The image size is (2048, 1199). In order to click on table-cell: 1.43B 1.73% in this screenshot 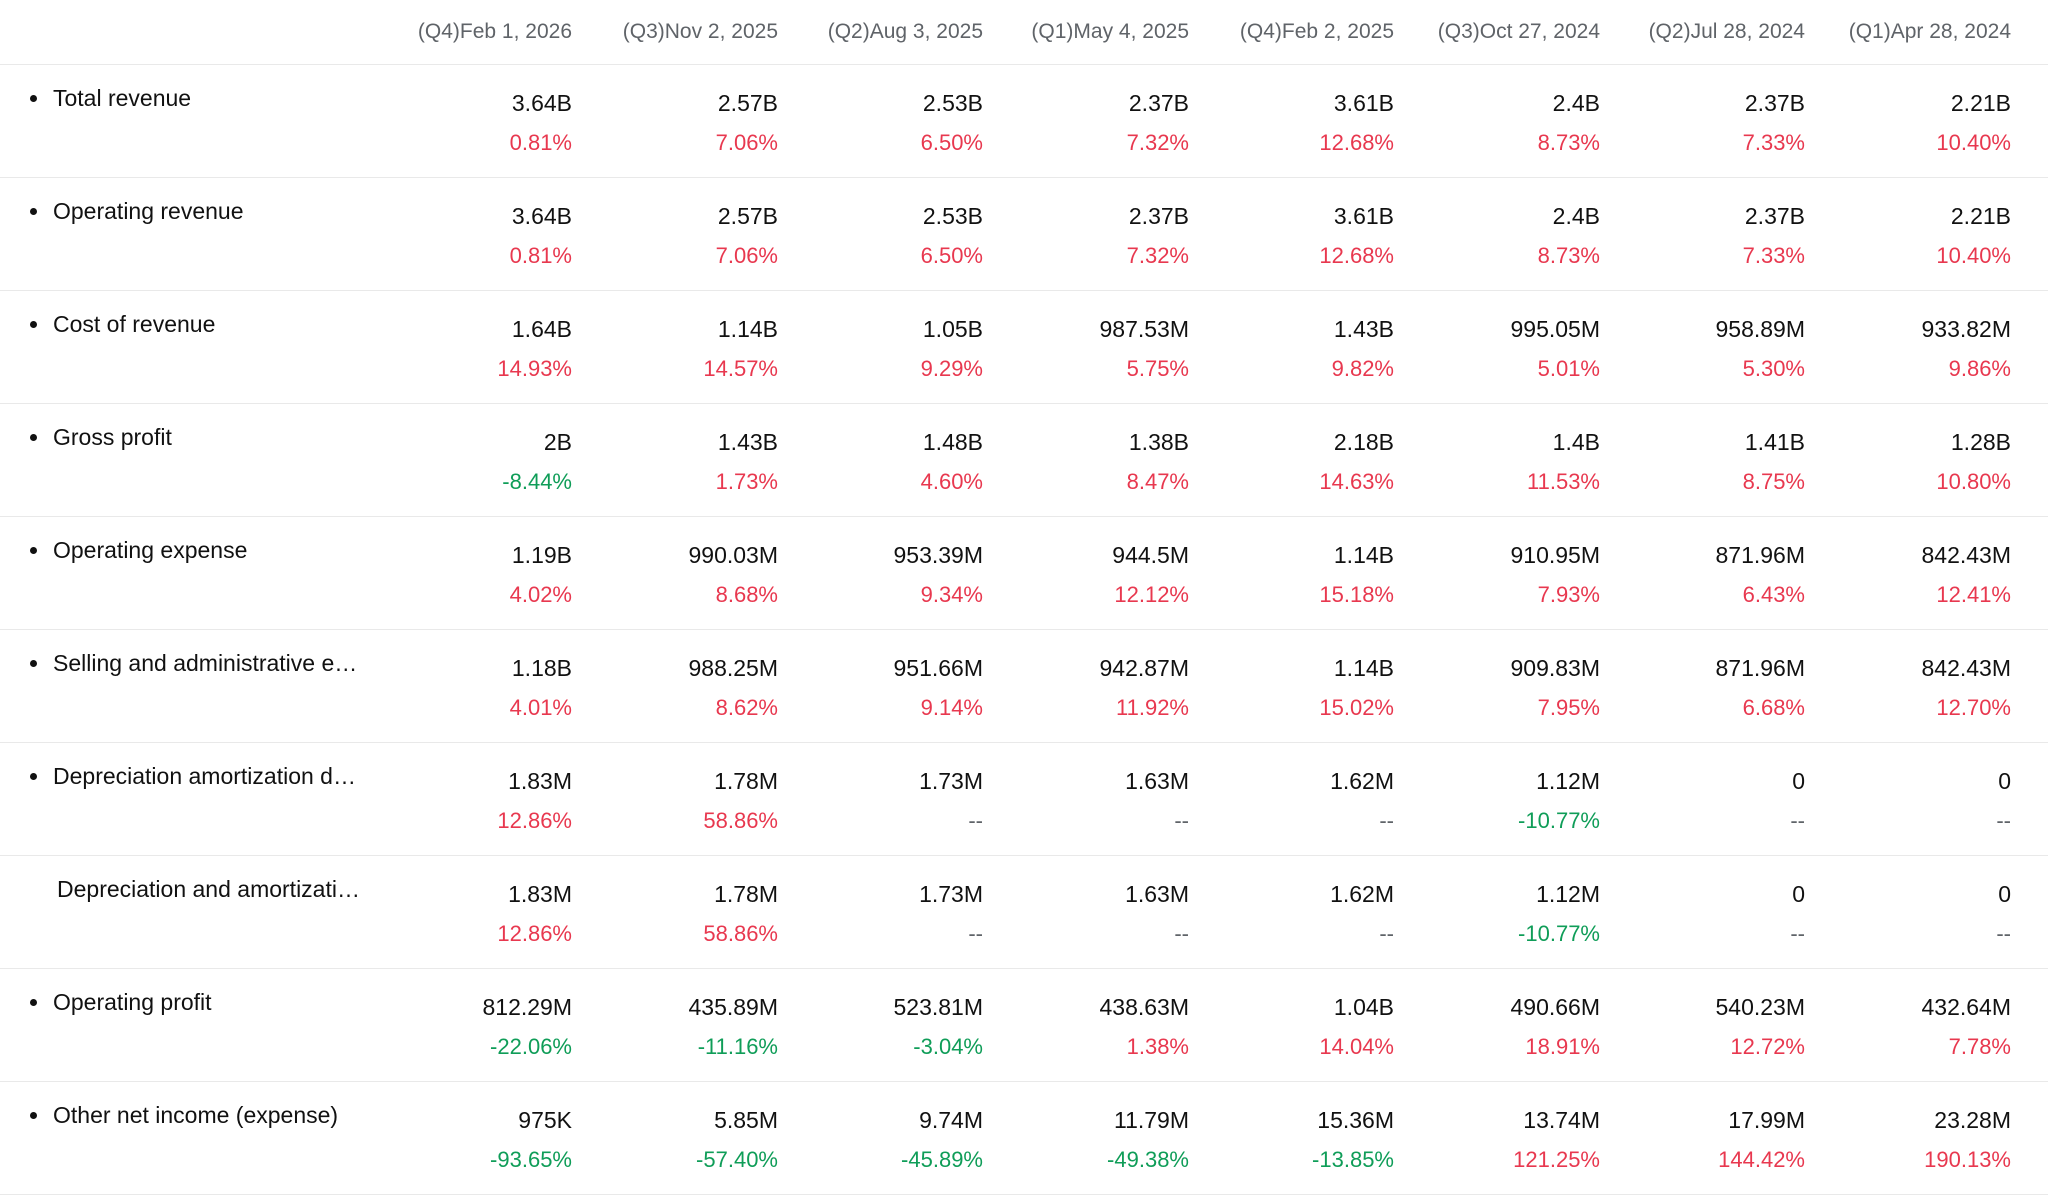, I will do `click(675, 460)`.